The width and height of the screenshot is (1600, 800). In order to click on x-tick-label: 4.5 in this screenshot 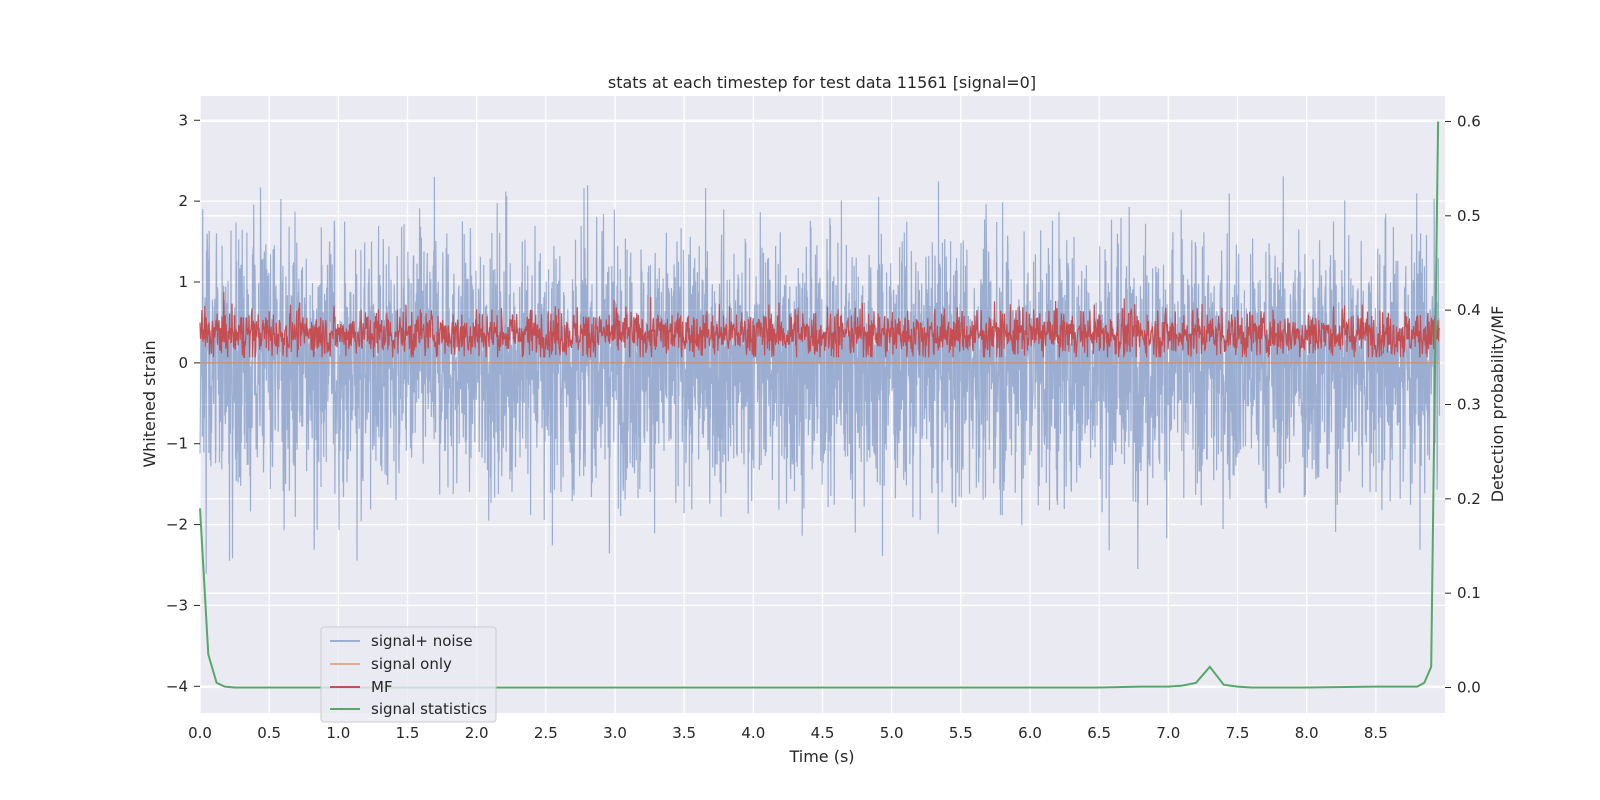, I will do `click(823, 733)`.